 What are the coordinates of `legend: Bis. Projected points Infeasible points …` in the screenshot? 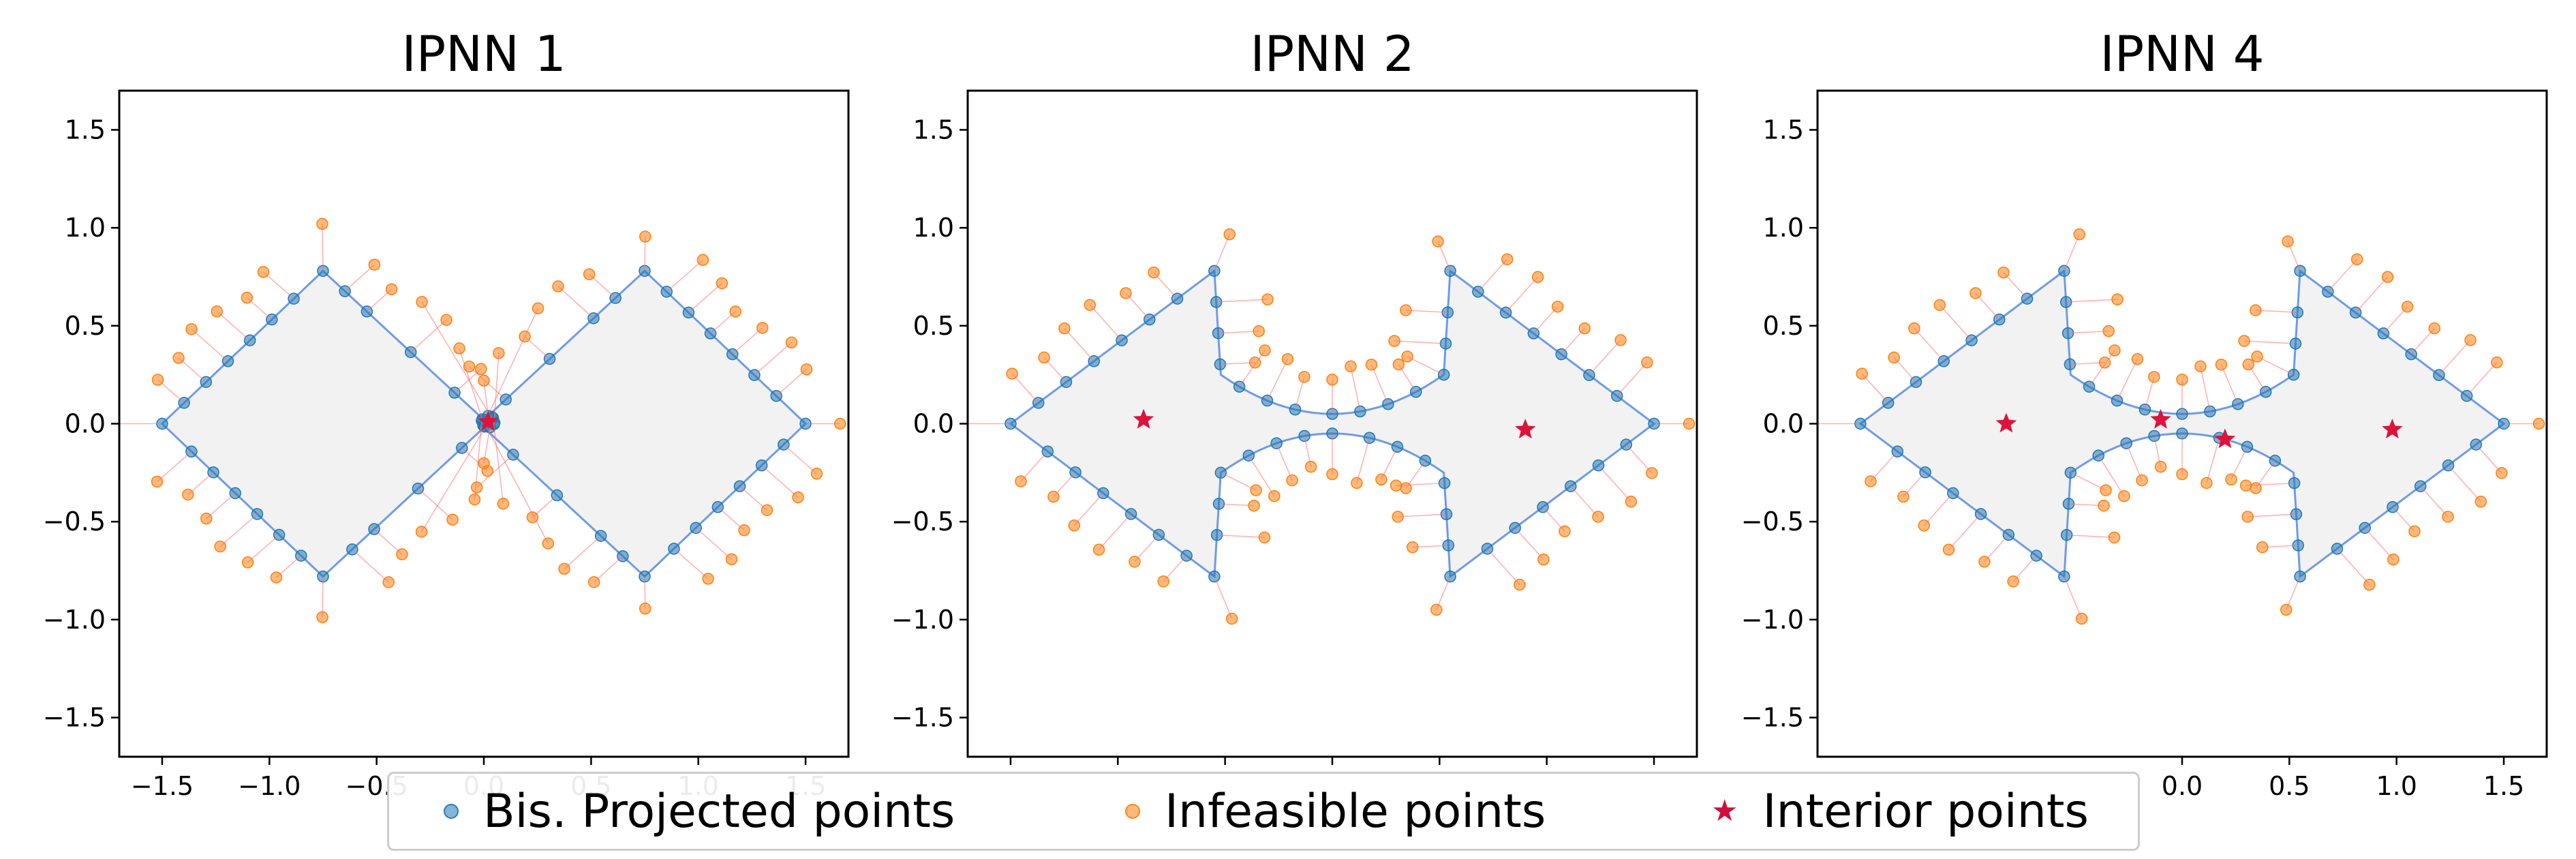 It's located at (1263, 811).